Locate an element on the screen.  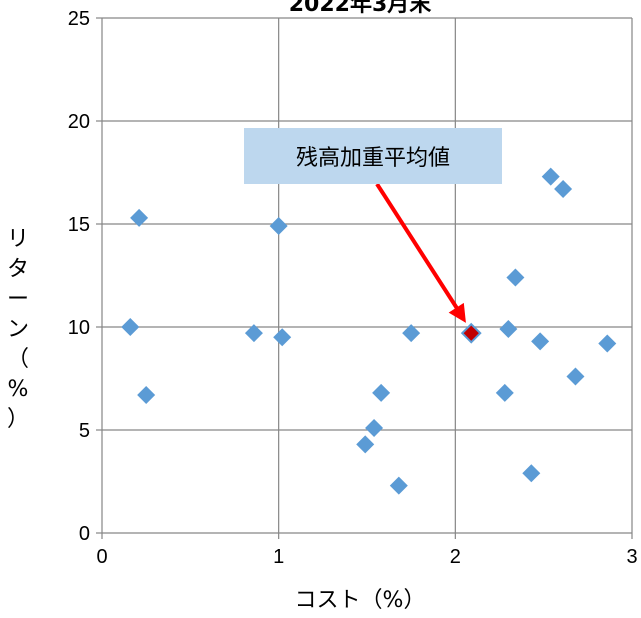
y-tick-label: 0 is located at coordinates (84, 534).